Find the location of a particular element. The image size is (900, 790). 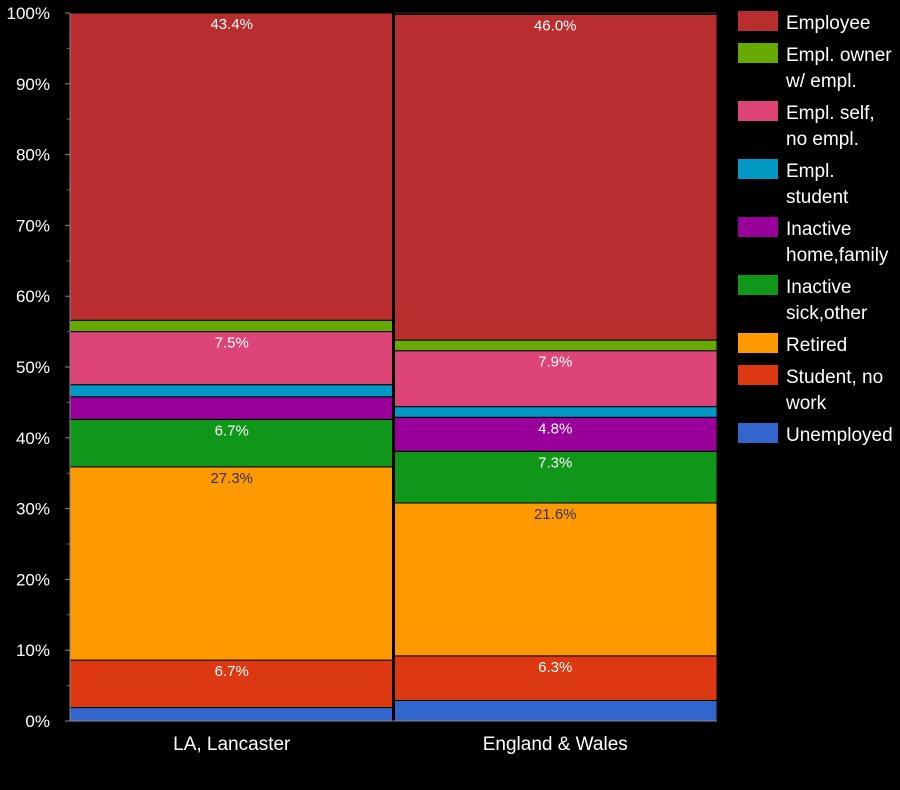

data-label: 6.3% is located at coordinates (555, 667).